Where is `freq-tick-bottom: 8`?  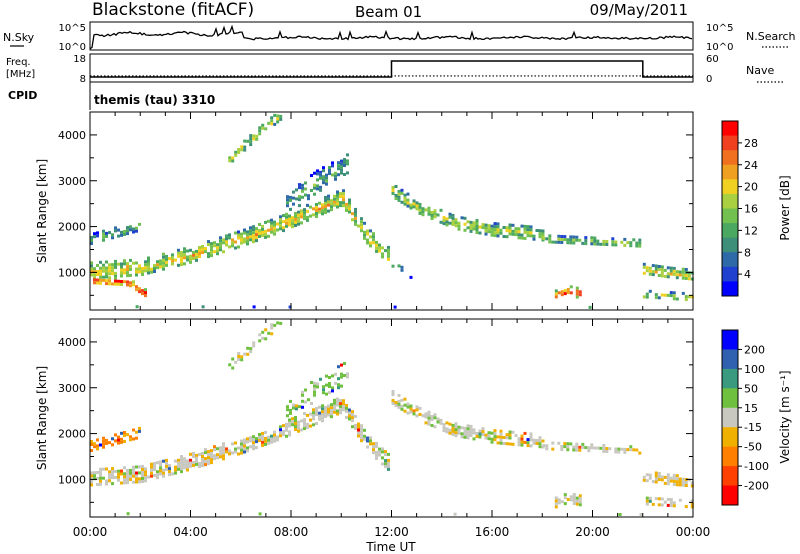
freq-tick-bottom: 8 is located at coordinates (83, 79).